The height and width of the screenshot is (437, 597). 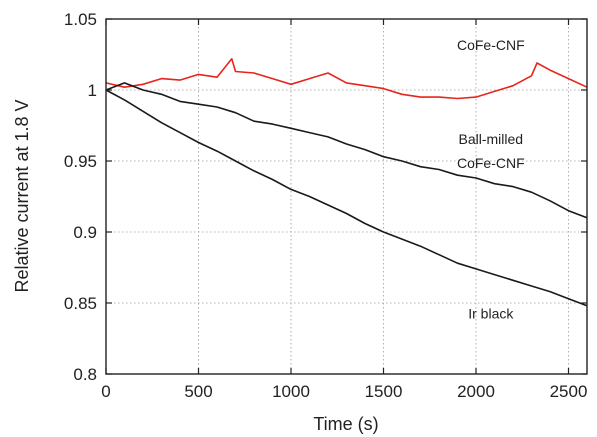 I want to click on x-tick-label: 1000, so click(x=291, y=391).